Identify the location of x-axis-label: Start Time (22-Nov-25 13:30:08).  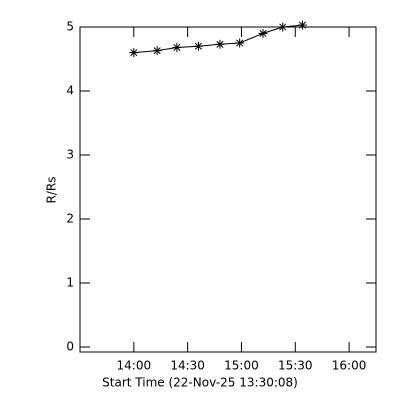
(200, 383).